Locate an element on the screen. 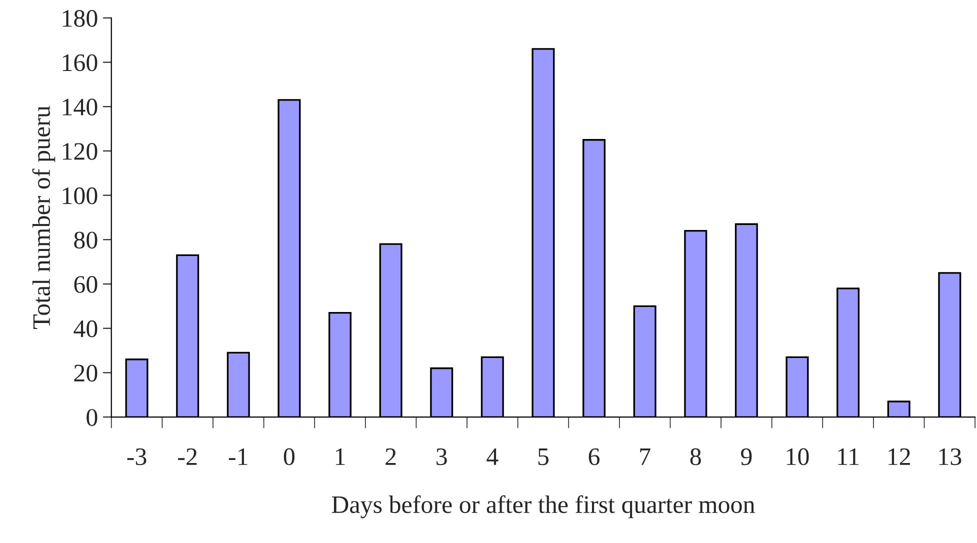  y-tick-label: 40 is located at coordinates (86, 329).